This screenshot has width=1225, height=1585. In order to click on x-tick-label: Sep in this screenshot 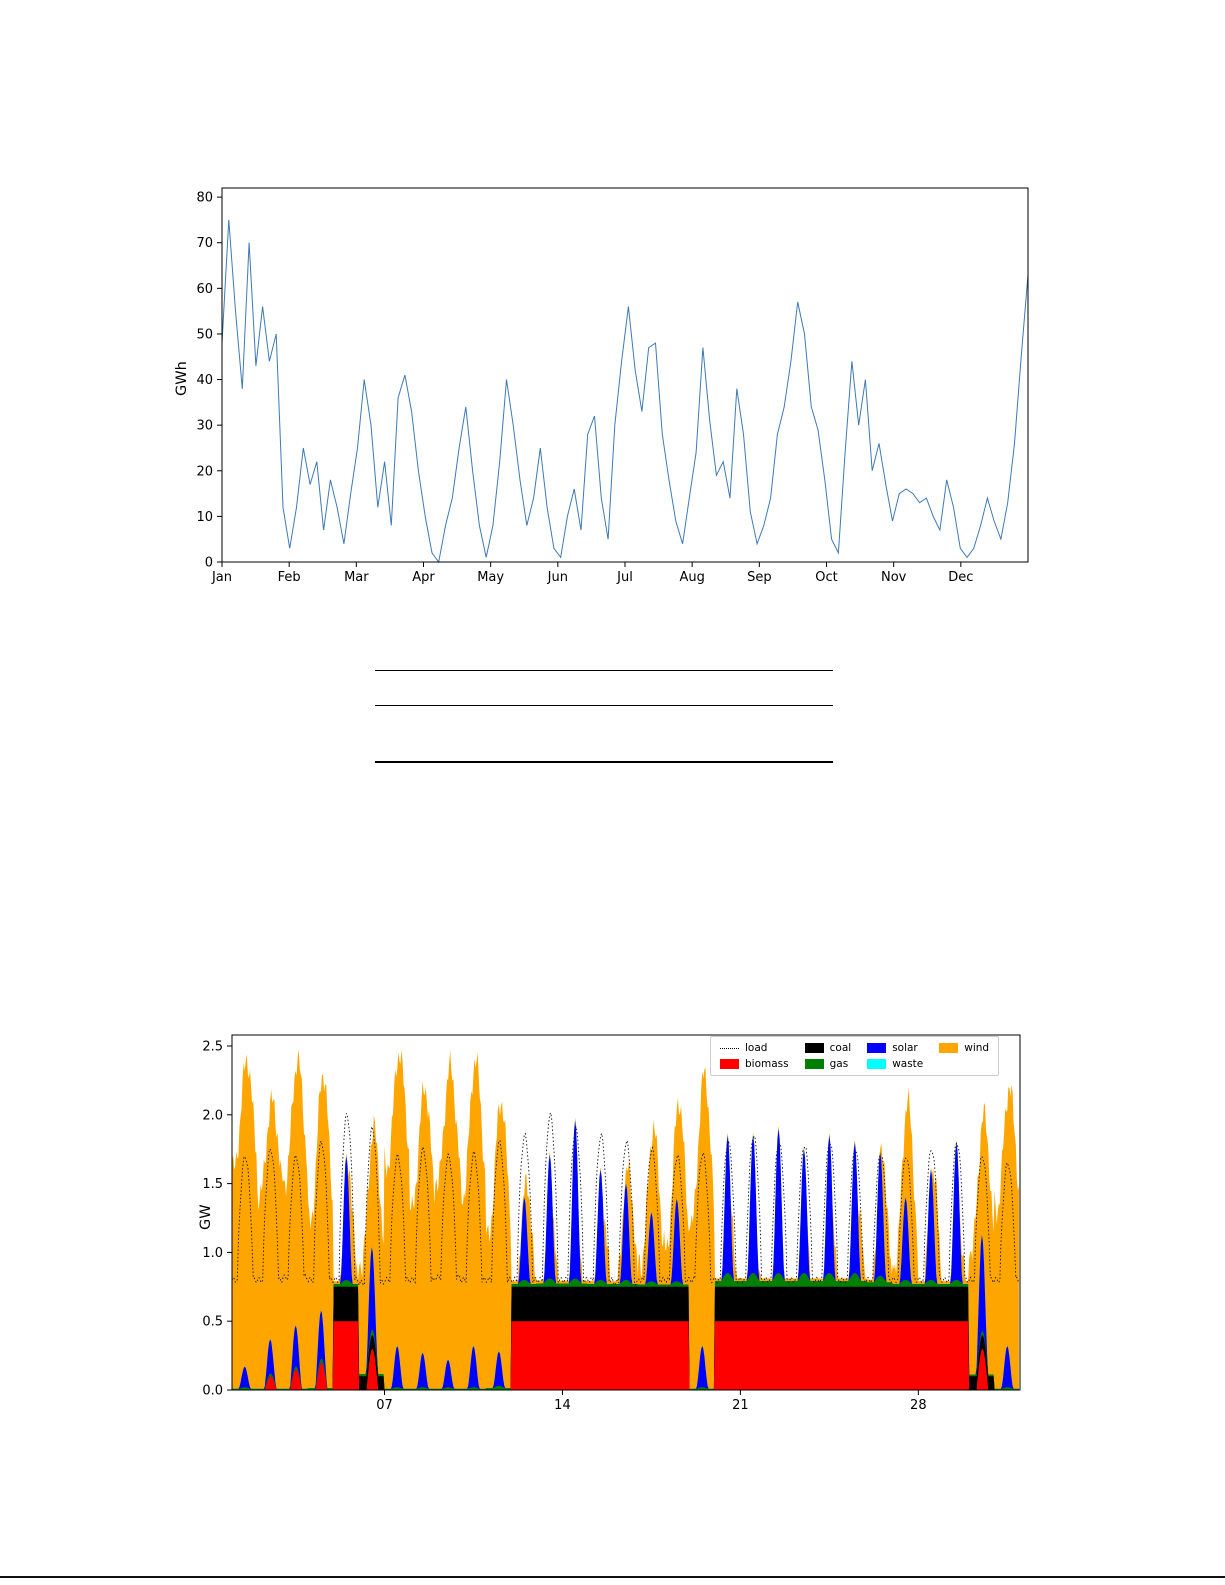, I will do `click(759, 577)`.